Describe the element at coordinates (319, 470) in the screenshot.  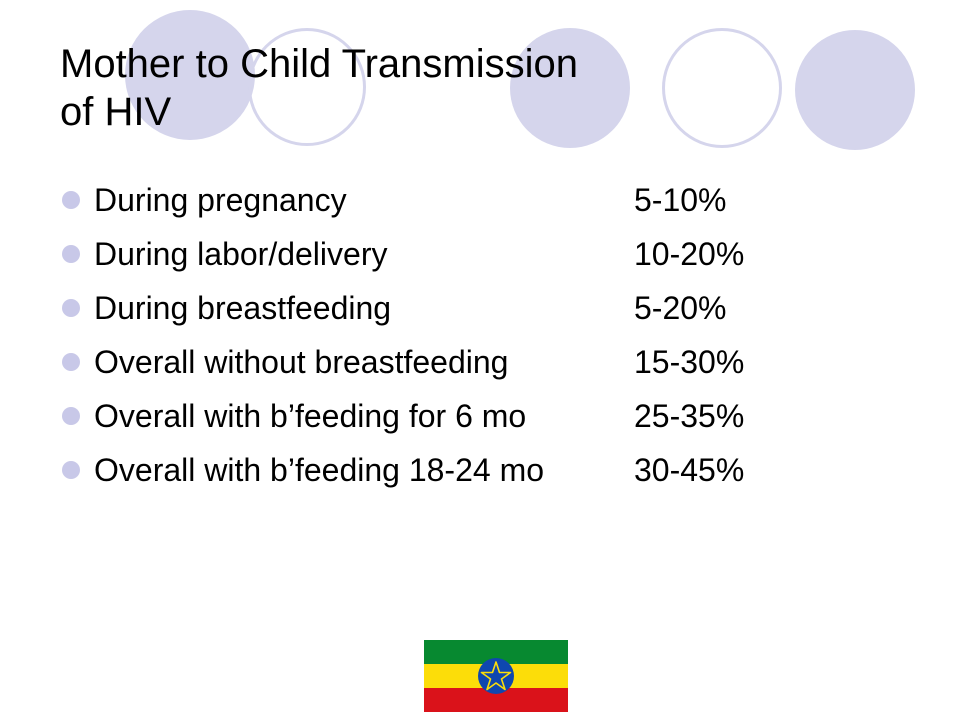
I see `item-label: Overall with b’feeding 18-24 mo` at that location.